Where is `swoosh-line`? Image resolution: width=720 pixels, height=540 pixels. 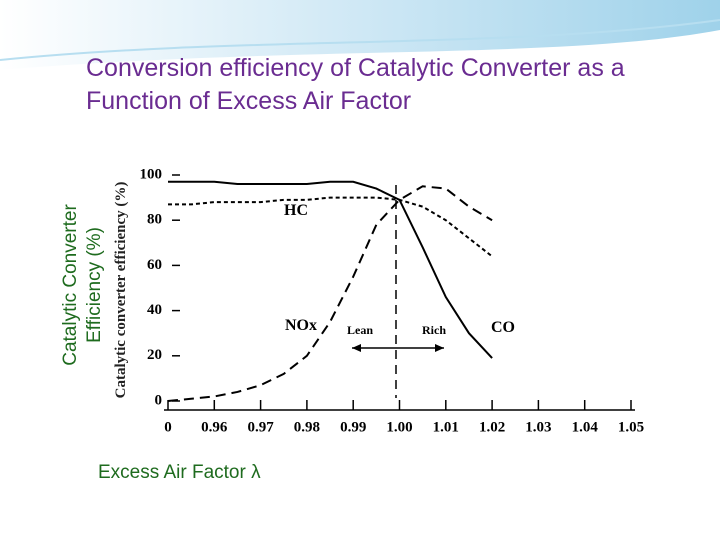
swoosh-line is located at coordinates (360, 40).